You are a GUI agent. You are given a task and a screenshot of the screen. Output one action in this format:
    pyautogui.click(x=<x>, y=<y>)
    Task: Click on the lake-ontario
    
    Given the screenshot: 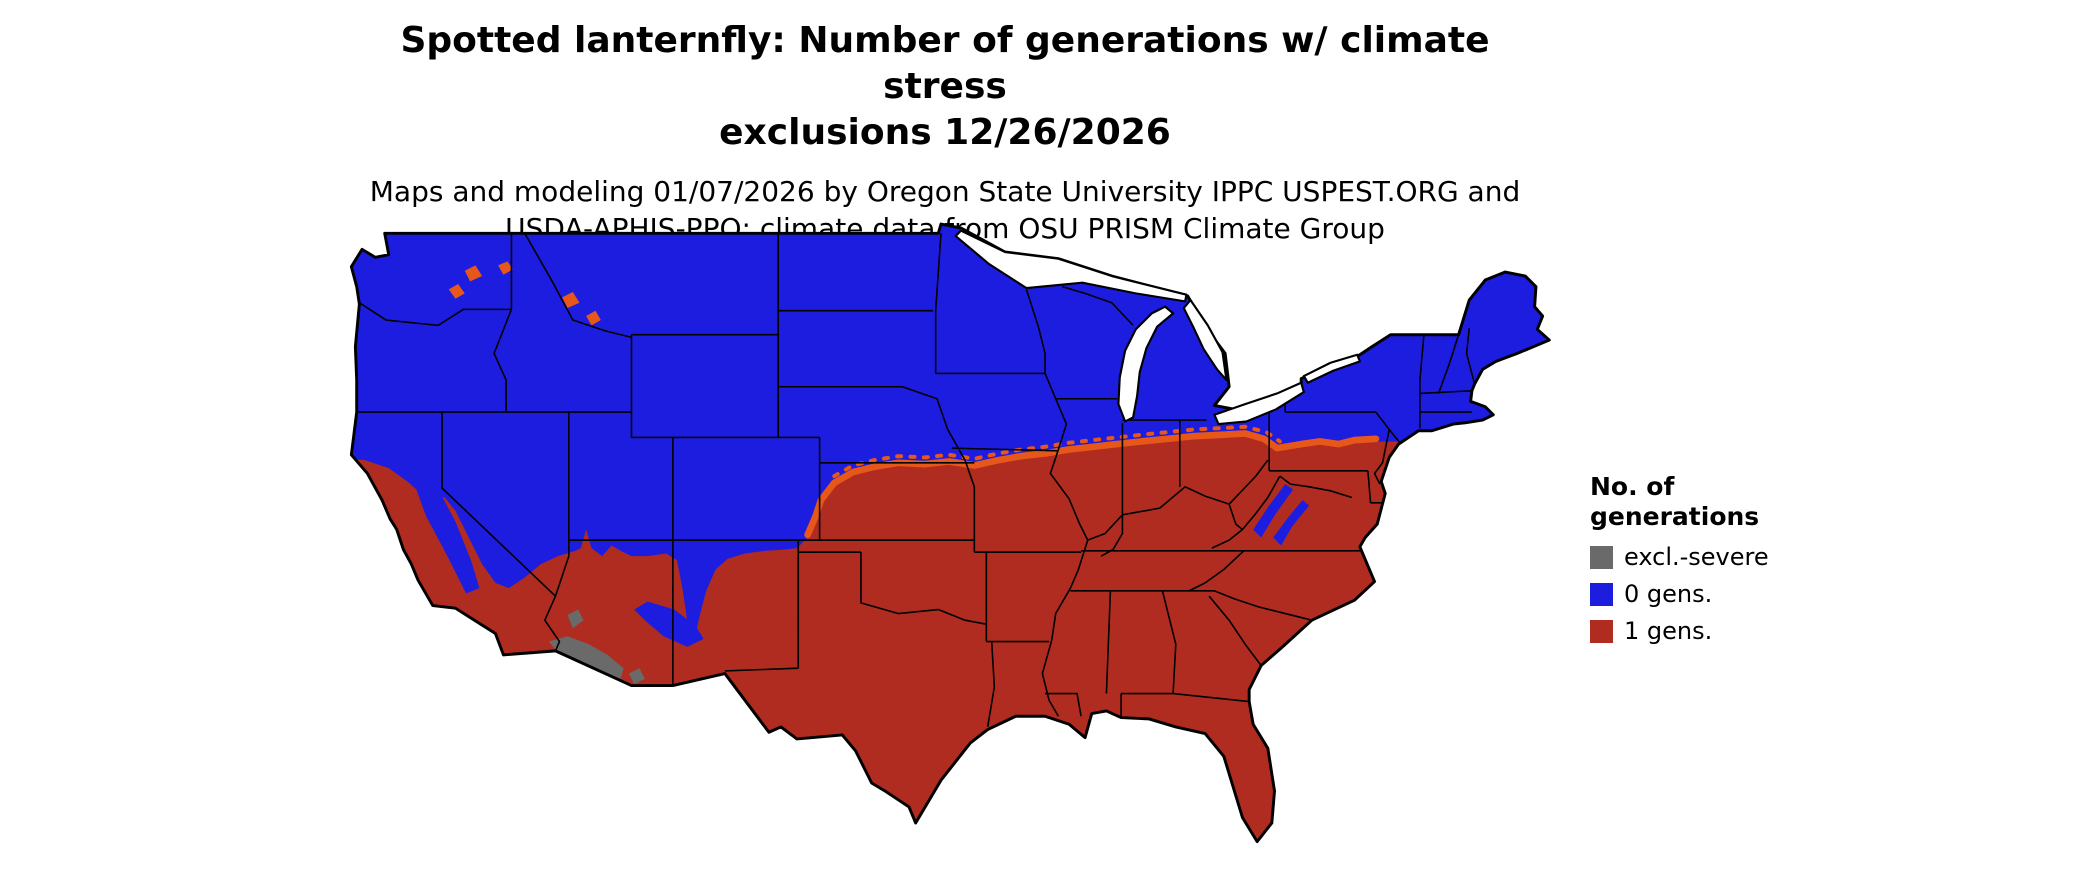 What is the action you would take?
    pyautogui.click(x=1331, y=368)
    